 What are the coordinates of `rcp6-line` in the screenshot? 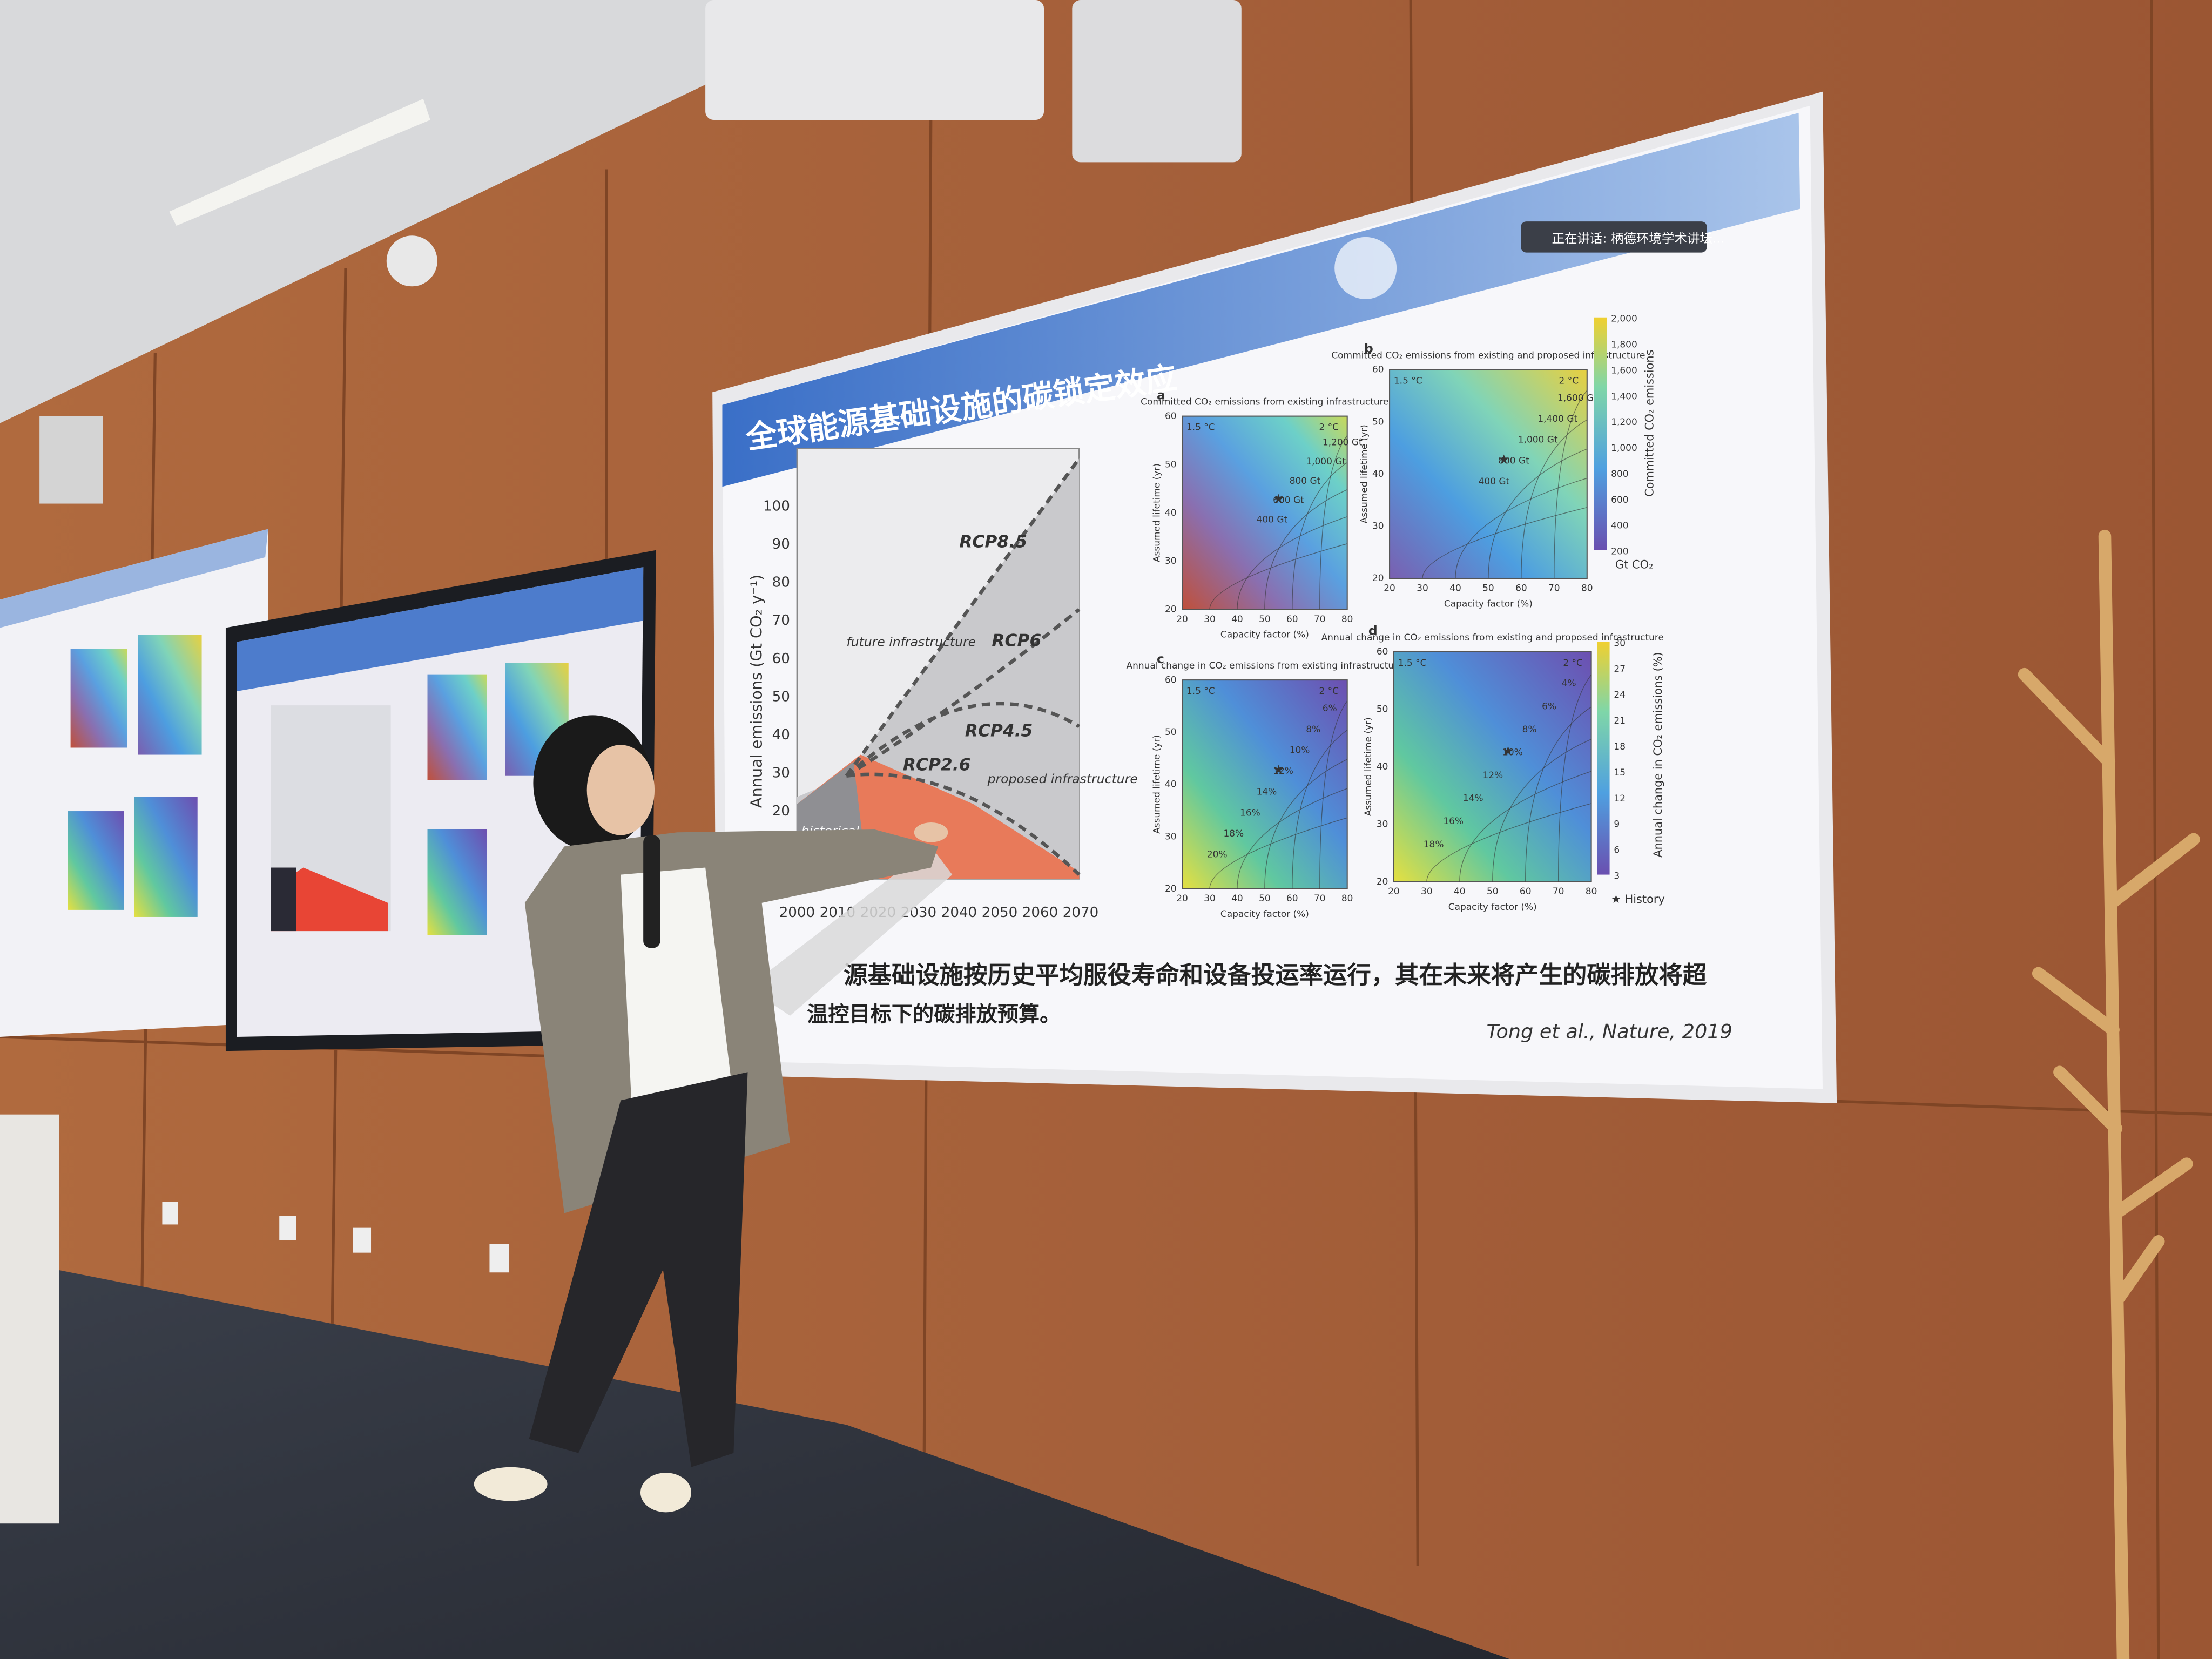 It's located at (963, 693).